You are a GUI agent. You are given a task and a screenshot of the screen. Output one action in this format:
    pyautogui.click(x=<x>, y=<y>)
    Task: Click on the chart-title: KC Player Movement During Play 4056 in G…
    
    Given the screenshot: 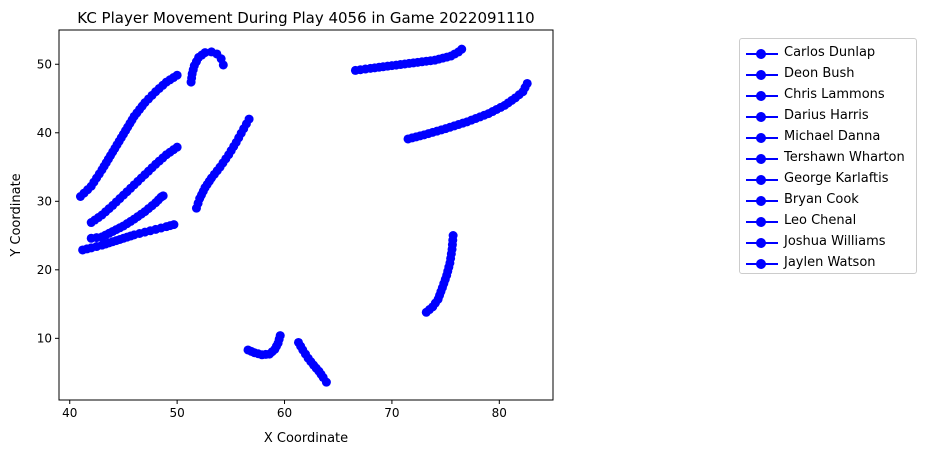 What is the action you would take?
    pyautogui.click(x=305, y=18)
    